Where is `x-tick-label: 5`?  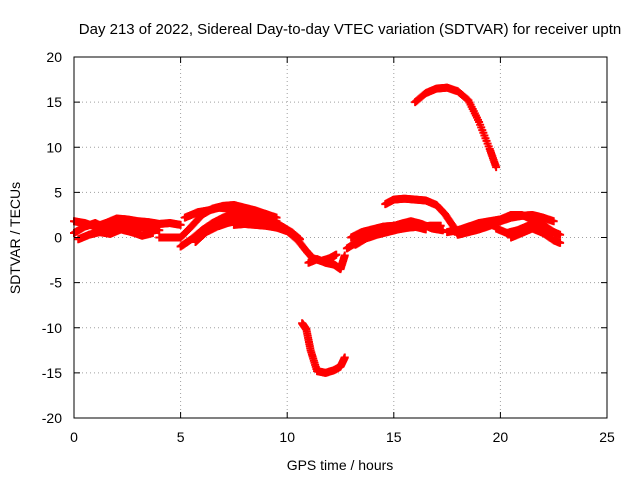 x-tick-label: 5 is located at coordinates (181, 437).